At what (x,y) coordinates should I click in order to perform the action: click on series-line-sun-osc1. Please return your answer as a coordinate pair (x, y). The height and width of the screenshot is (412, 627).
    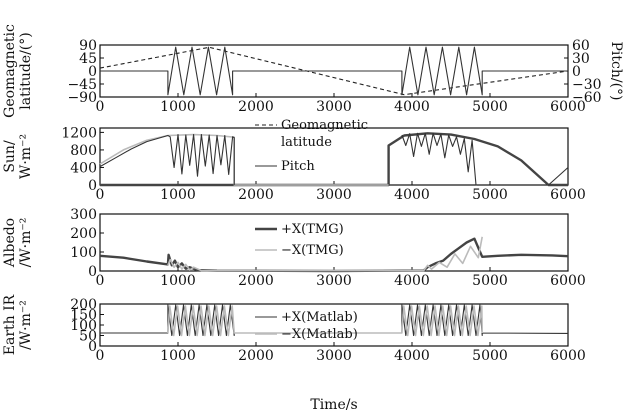
    Looking at the image, I should click on (167, 159).